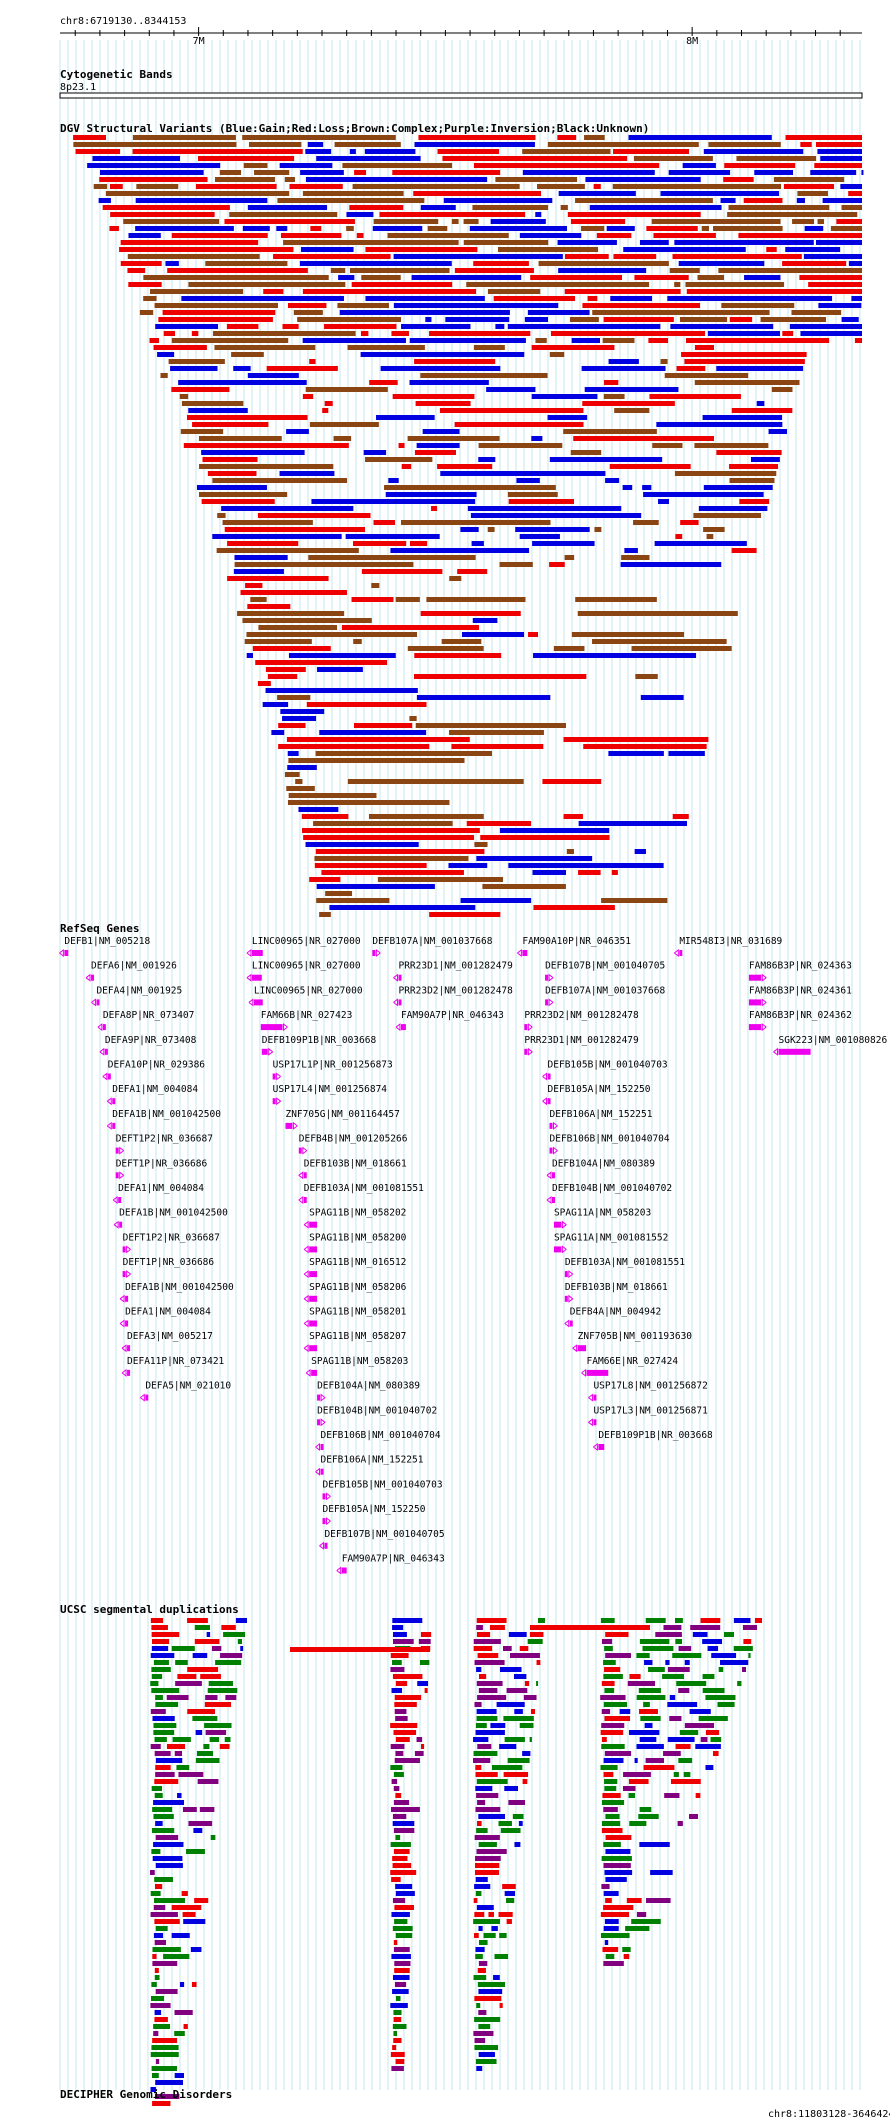  Describe the element at coordinates (149, 1609) in the screenshot. I see `segdup-track-title: UCSC segmental duplications` at that location.